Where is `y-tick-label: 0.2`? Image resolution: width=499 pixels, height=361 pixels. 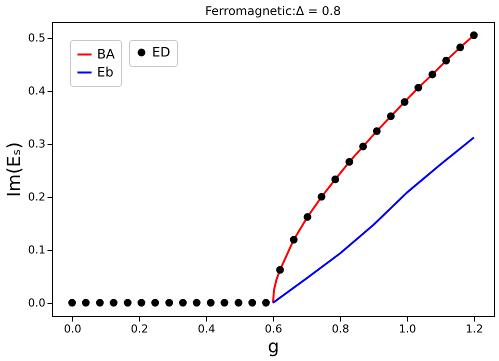 y-tick-label: 0.2 is located at coordinates (37, 197).